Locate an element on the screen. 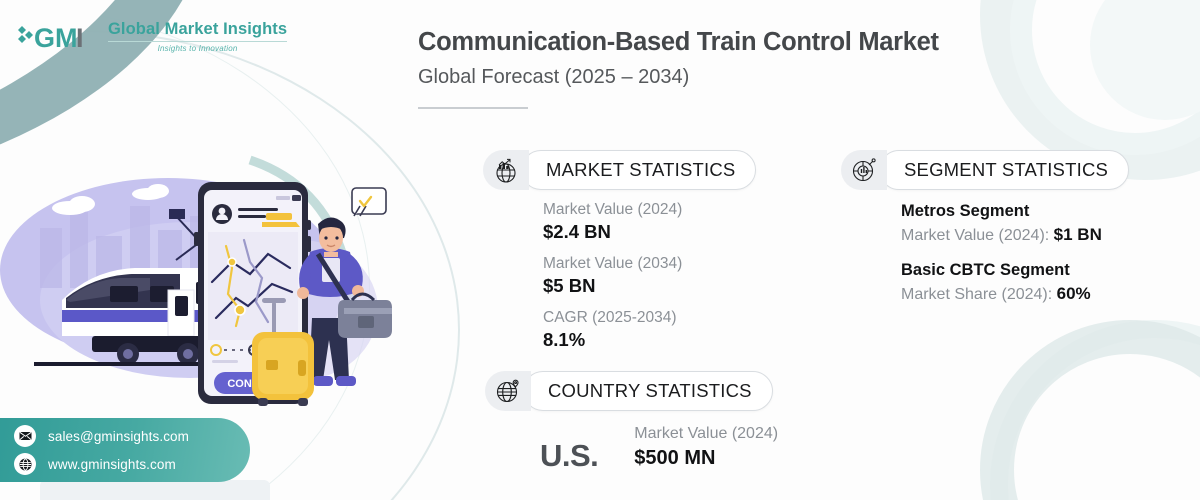 This screenshot has width=1200, height=500. market-stat-label-2: CAGR (2025-2034) is located at coordinates (610, 318).